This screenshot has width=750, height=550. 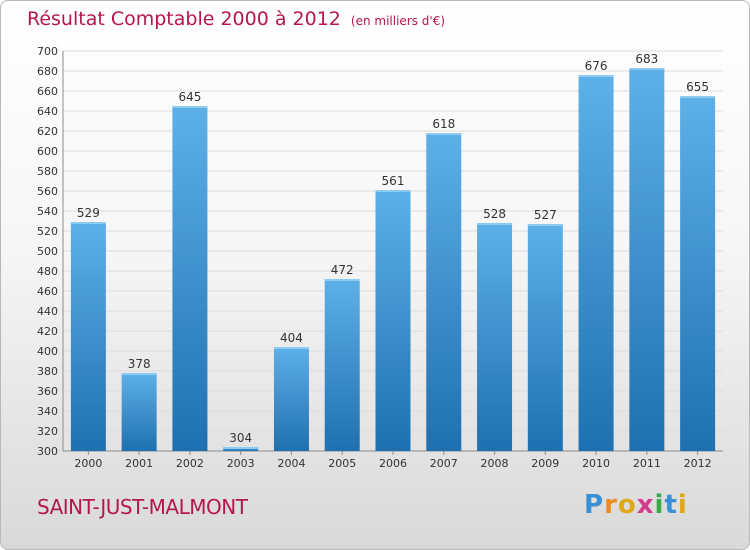 What do you see at coordinates (47, 451) in the screenshot?
I see `y-tick-label: 300` at bounding box center [47, 451].